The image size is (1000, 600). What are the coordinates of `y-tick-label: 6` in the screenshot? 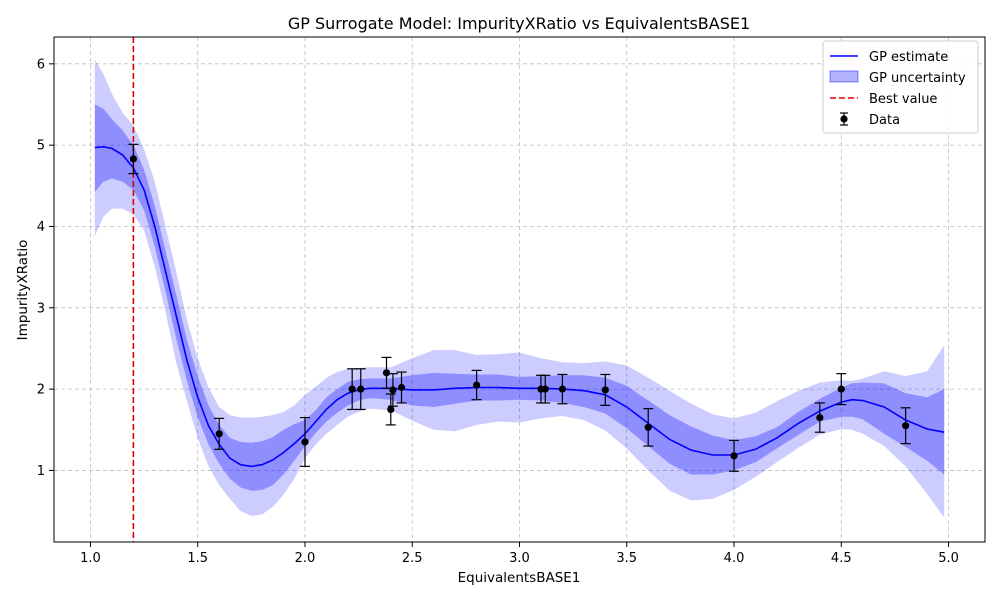 It's located at (41, 64).